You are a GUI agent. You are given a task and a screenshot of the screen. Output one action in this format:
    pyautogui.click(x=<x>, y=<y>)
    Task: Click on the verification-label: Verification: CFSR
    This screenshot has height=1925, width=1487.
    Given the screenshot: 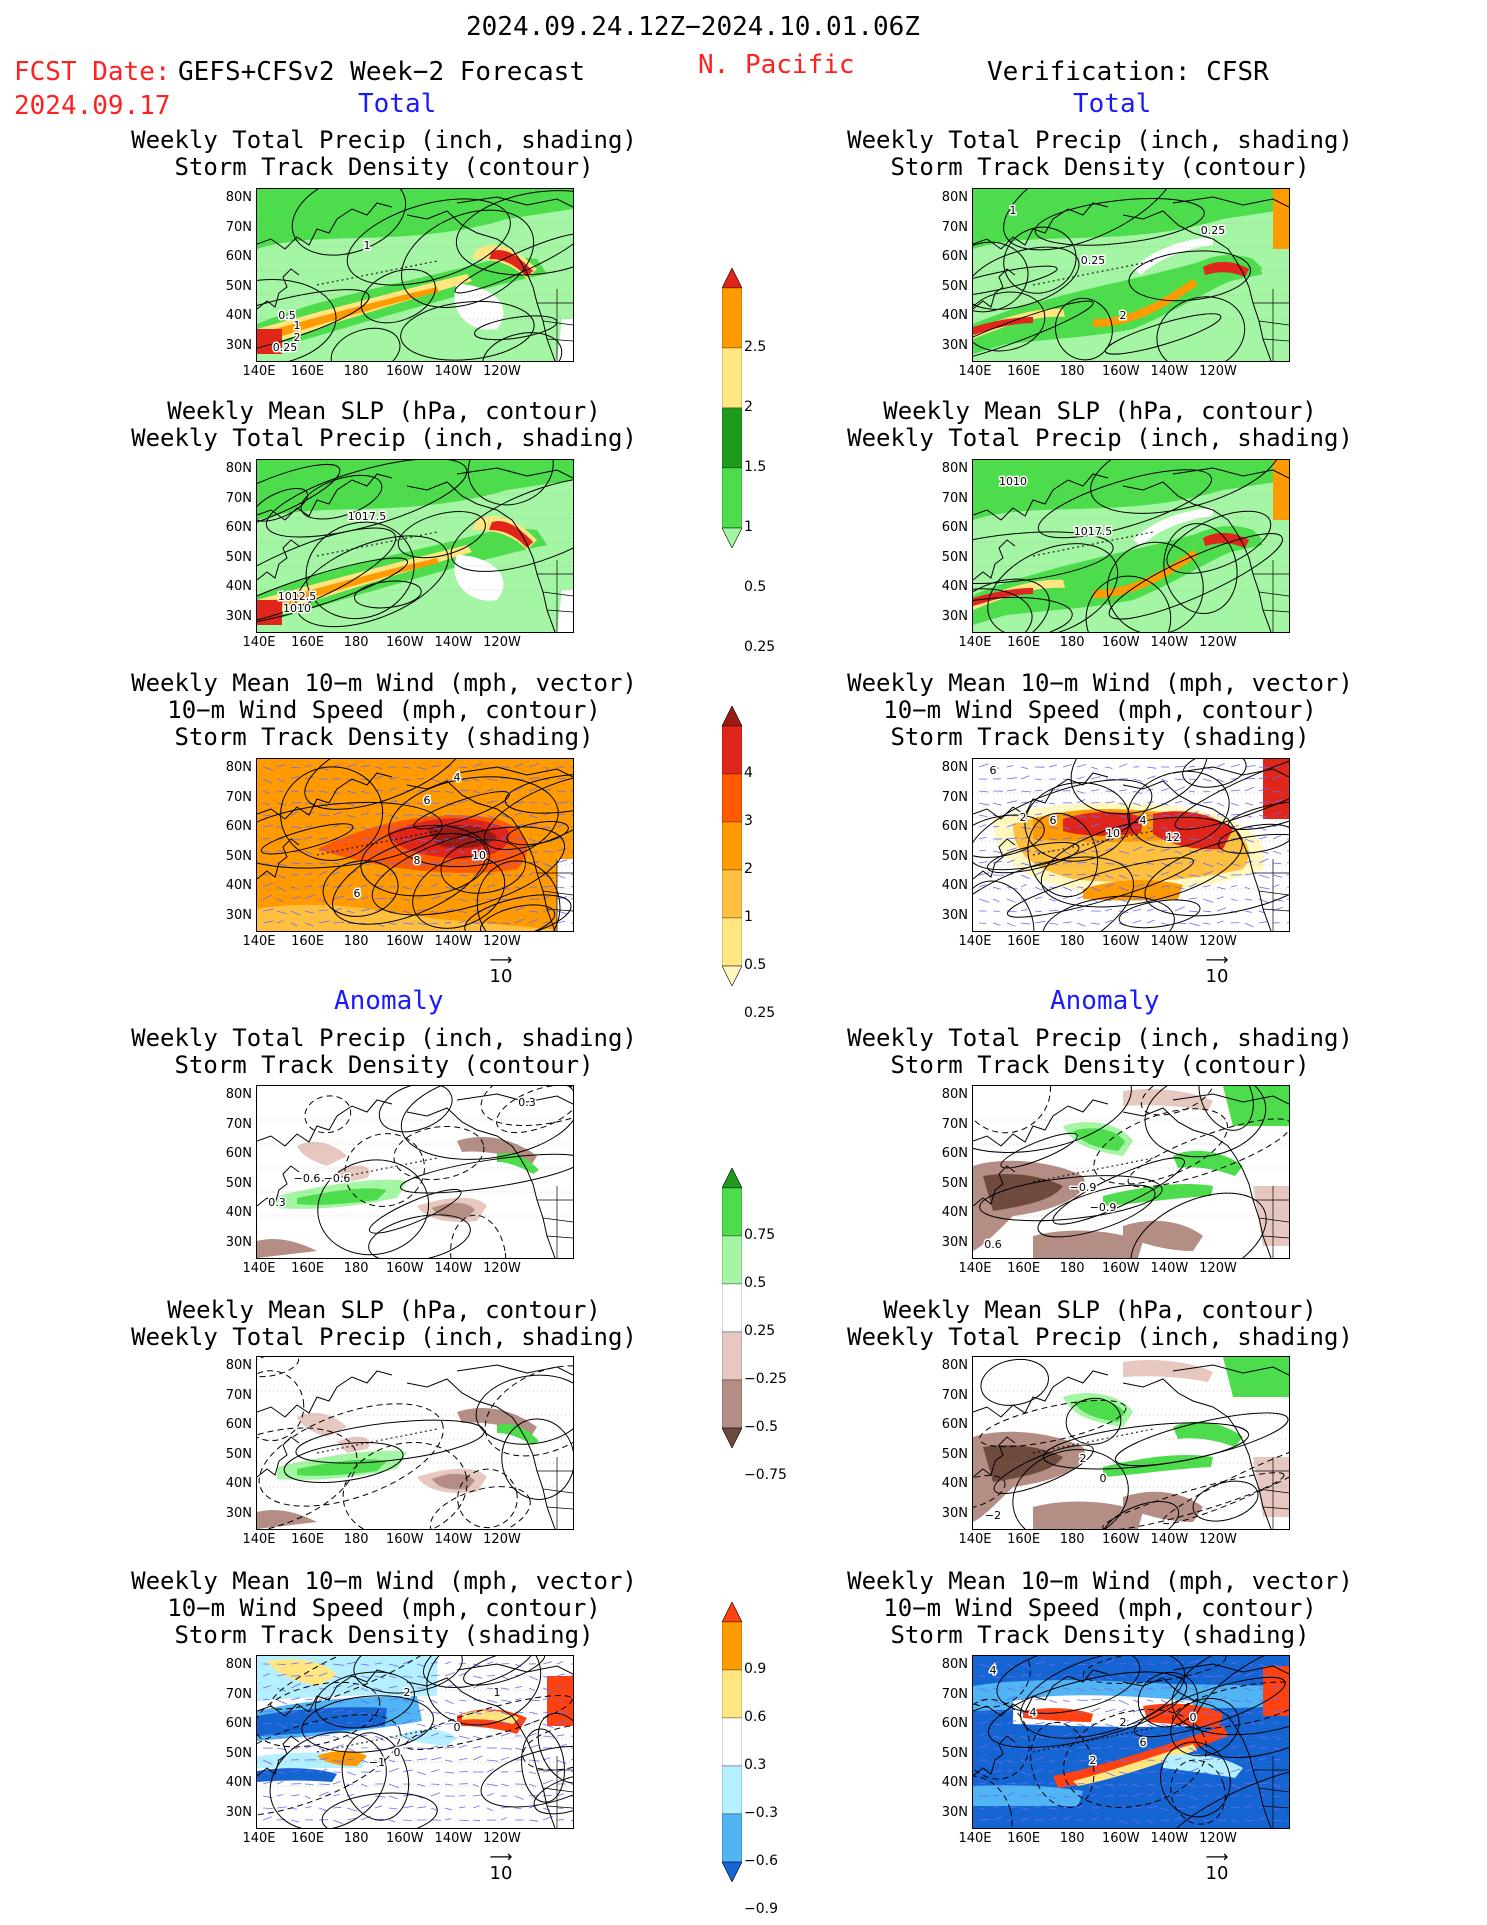 What is the action you would take?
    pyautogui.click(x=1128, y=72)
    